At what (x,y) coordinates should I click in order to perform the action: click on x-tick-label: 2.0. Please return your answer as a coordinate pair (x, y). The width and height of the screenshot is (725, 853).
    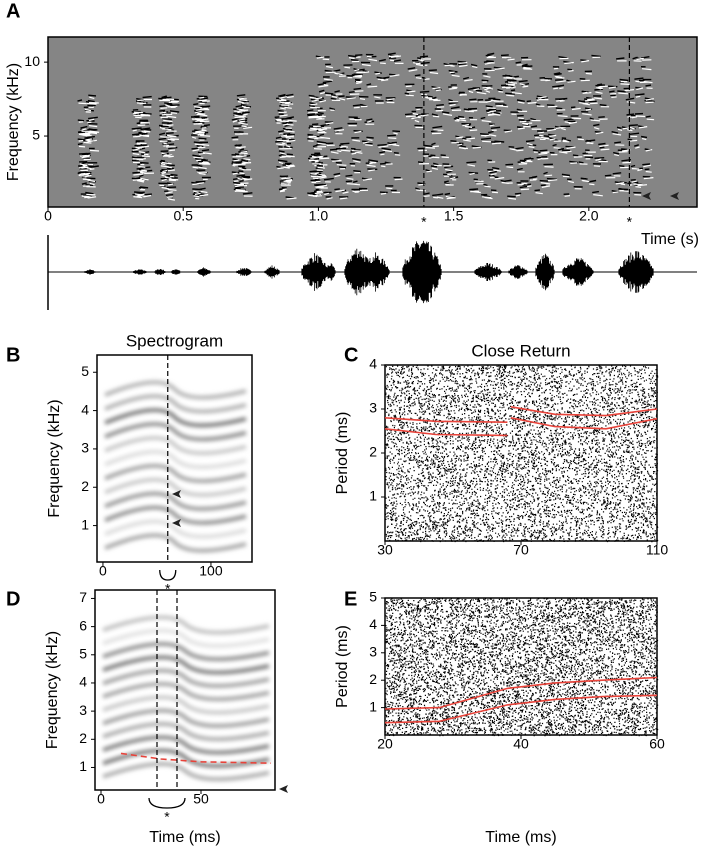
    Looking at the image, I should click on (589, 216).